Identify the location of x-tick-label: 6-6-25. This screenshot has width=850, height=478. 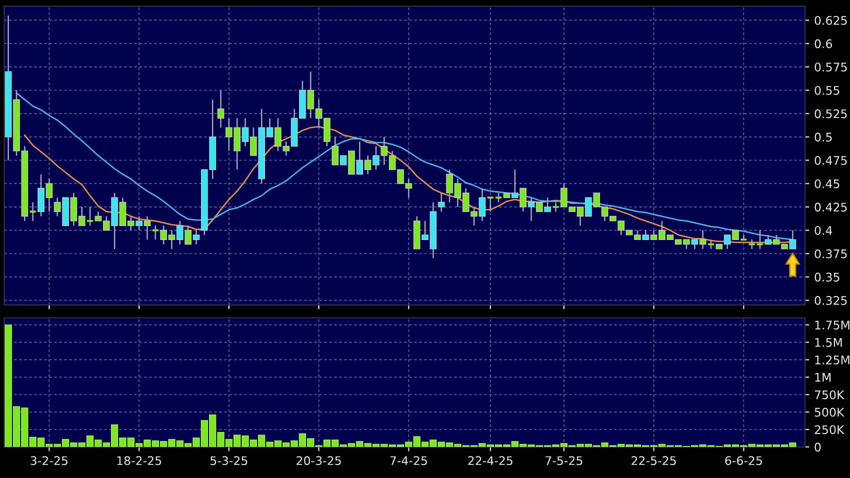
(743, 461).